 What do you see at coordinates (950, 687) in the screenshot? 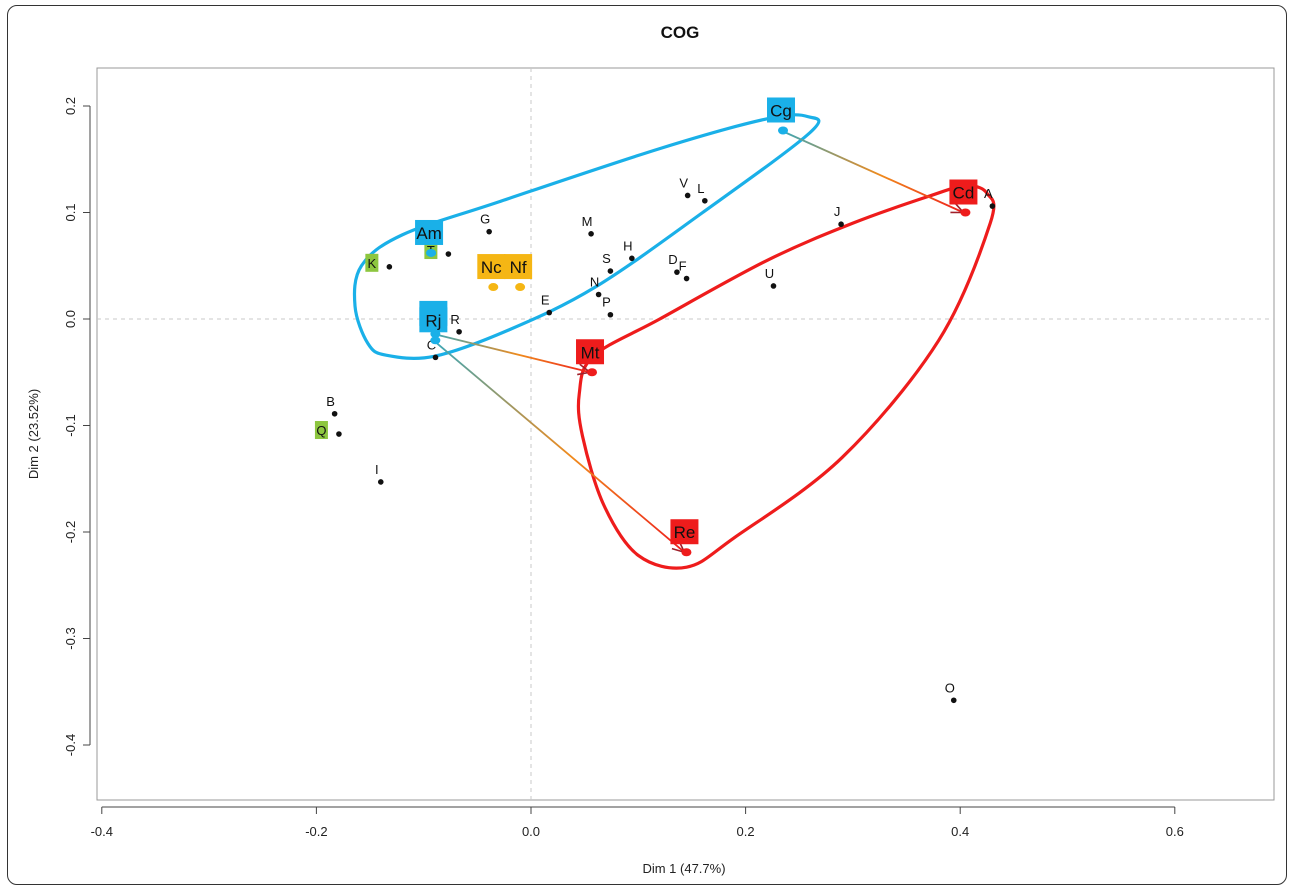
I see `variable-label-O: O` at bounding box center [950, 687].